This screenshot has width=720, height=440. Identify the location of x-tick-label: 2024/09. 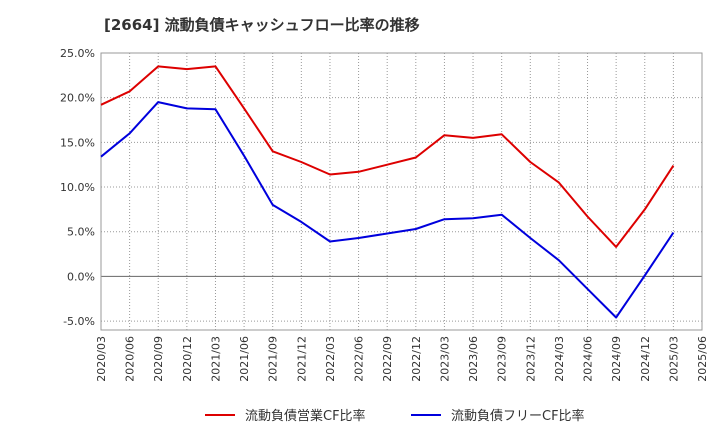
(616, 359).